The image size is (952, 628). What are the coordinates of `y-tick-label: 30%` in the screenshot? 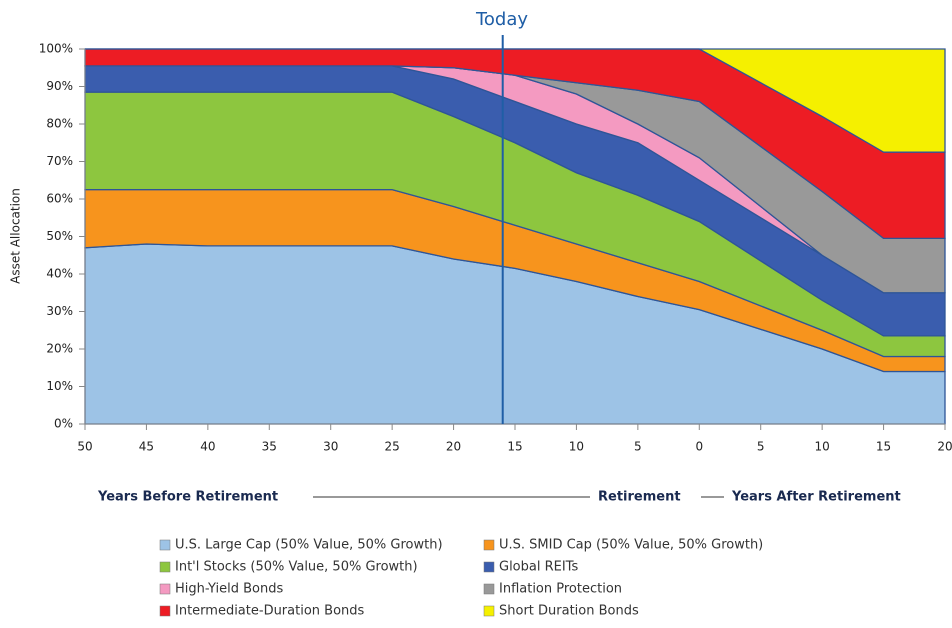 It's located at (59, 311).